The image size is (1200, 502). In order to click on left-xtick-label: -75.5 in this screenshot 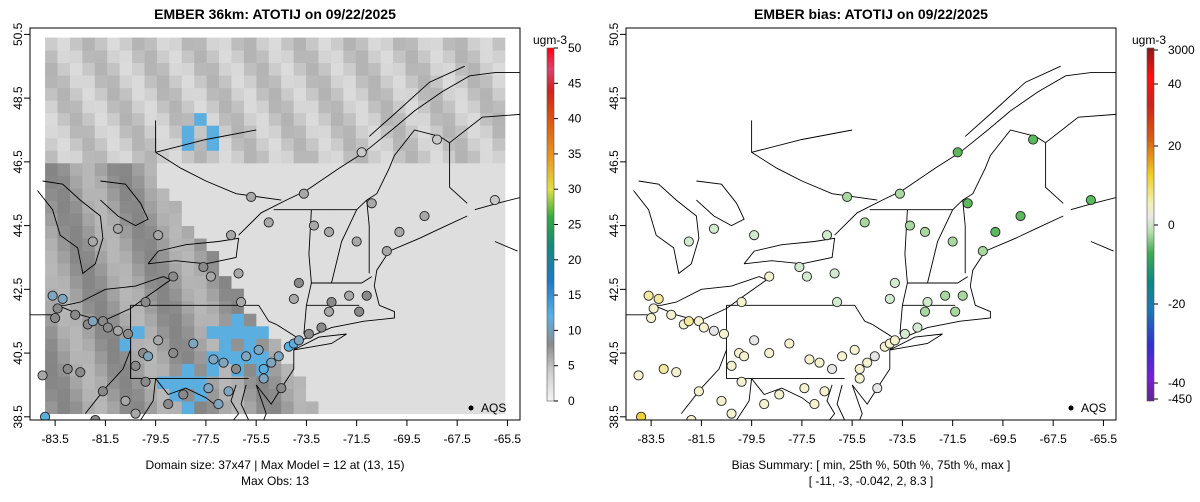, I will do `click(256, 439)`.